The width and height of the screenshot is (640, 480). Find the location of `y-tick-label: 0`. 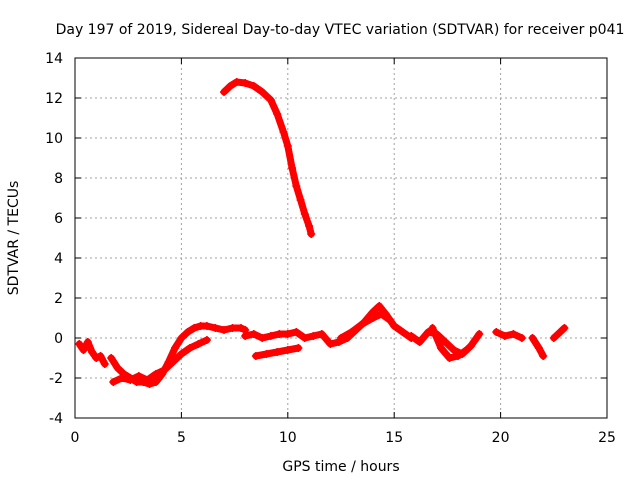

y-tick-label: 0 is located at coordinates (58, 339).